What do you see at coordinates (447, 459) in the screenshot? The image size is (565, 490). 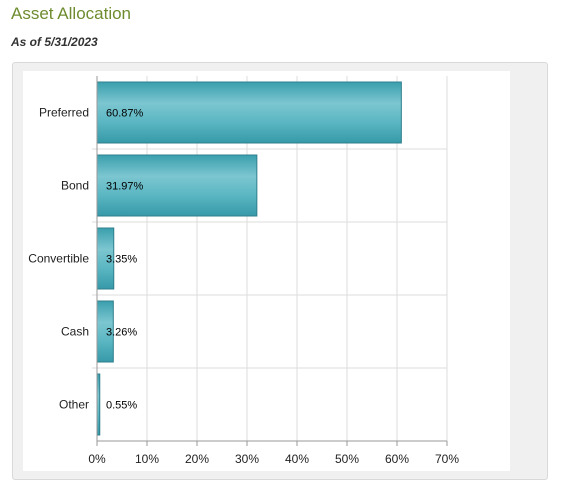 I see `x-tick-label: 70%` at bounding box center [447, 459].